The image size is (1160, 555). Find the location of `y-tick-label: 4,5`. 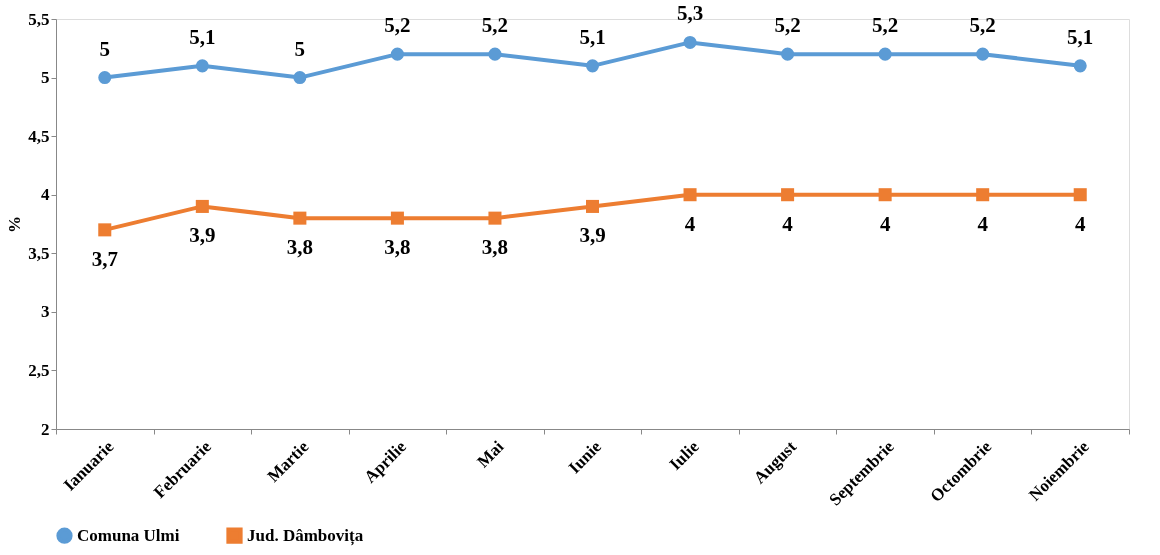

y-tick-label: 4,5 is located at coordinates (39, 136).